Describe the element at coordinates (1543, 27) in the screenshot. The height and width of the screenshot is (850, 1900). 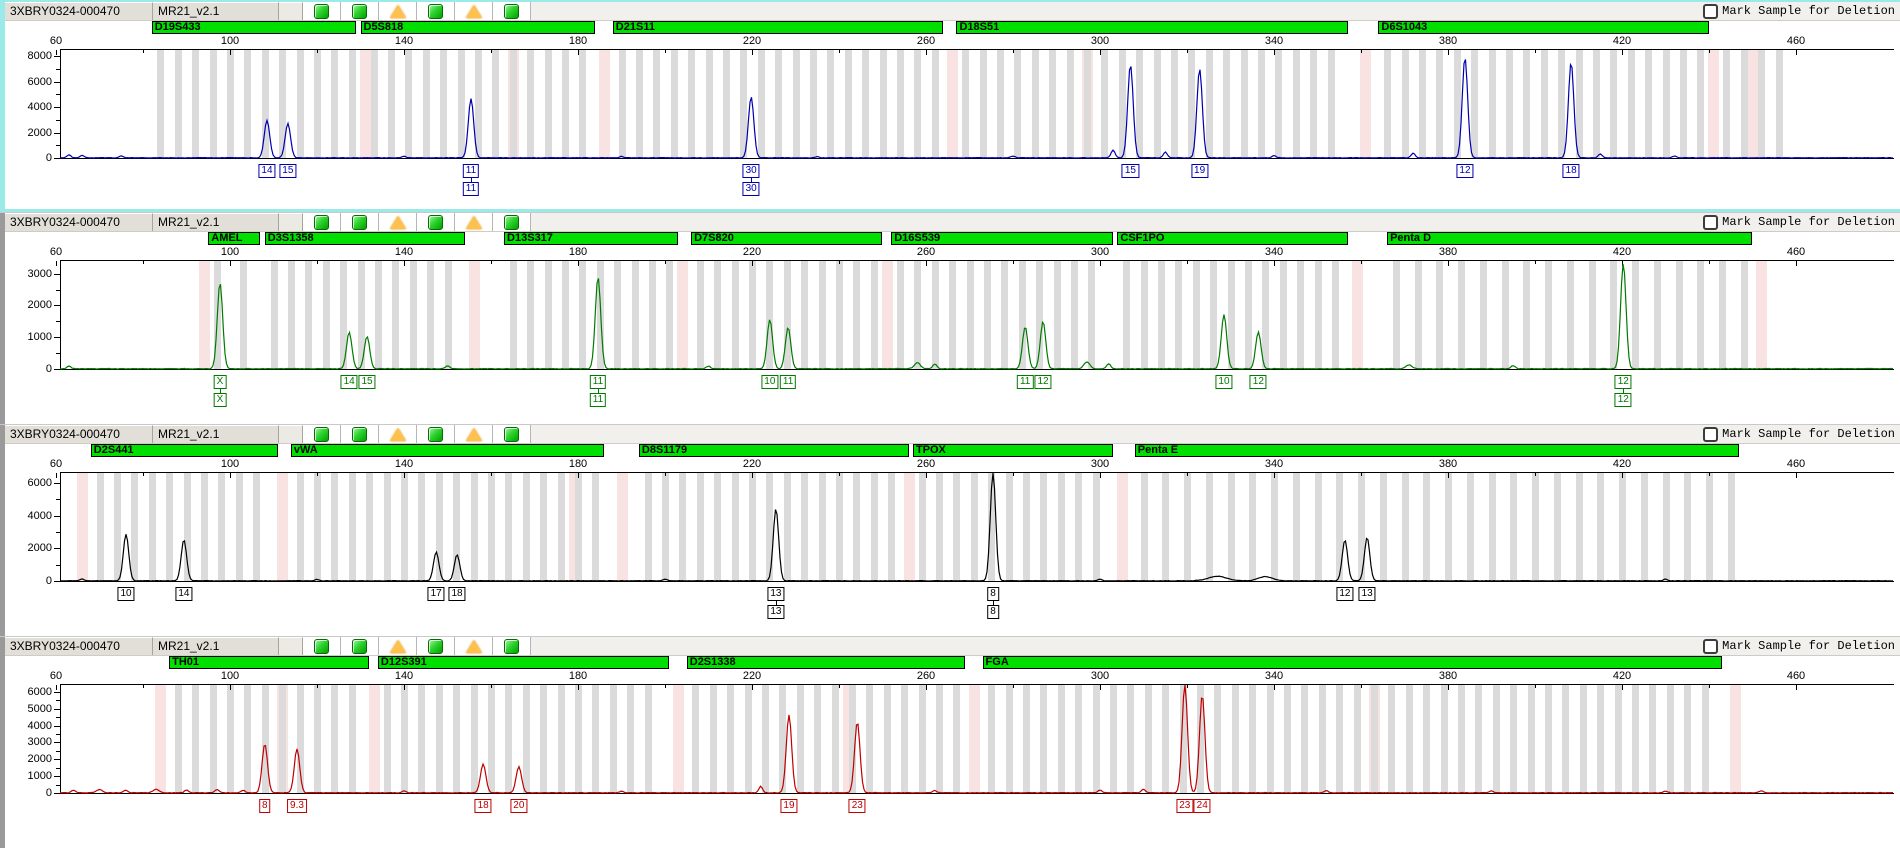
I see `marker-bar: D6S1043` at that location.